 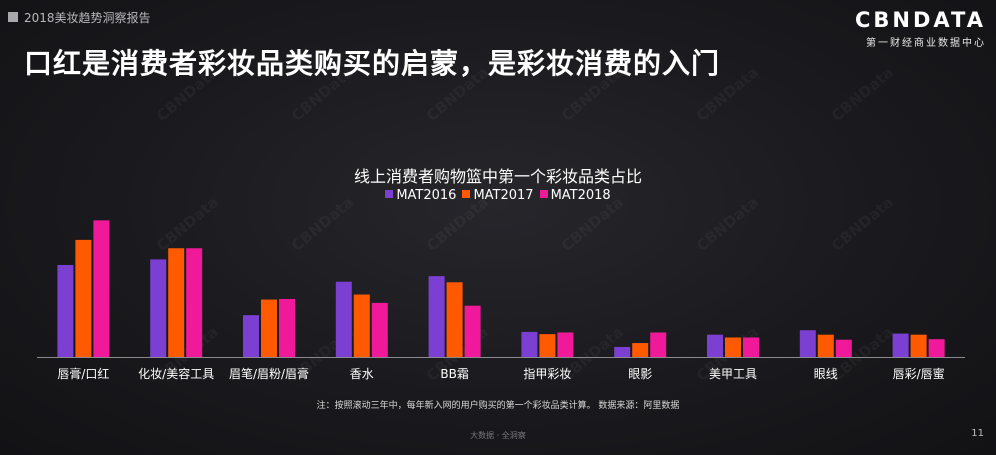 What do you see at coordinates (977, 433) in the screenshot?
I see `page-number: 11` at bounding box center [977, 433].